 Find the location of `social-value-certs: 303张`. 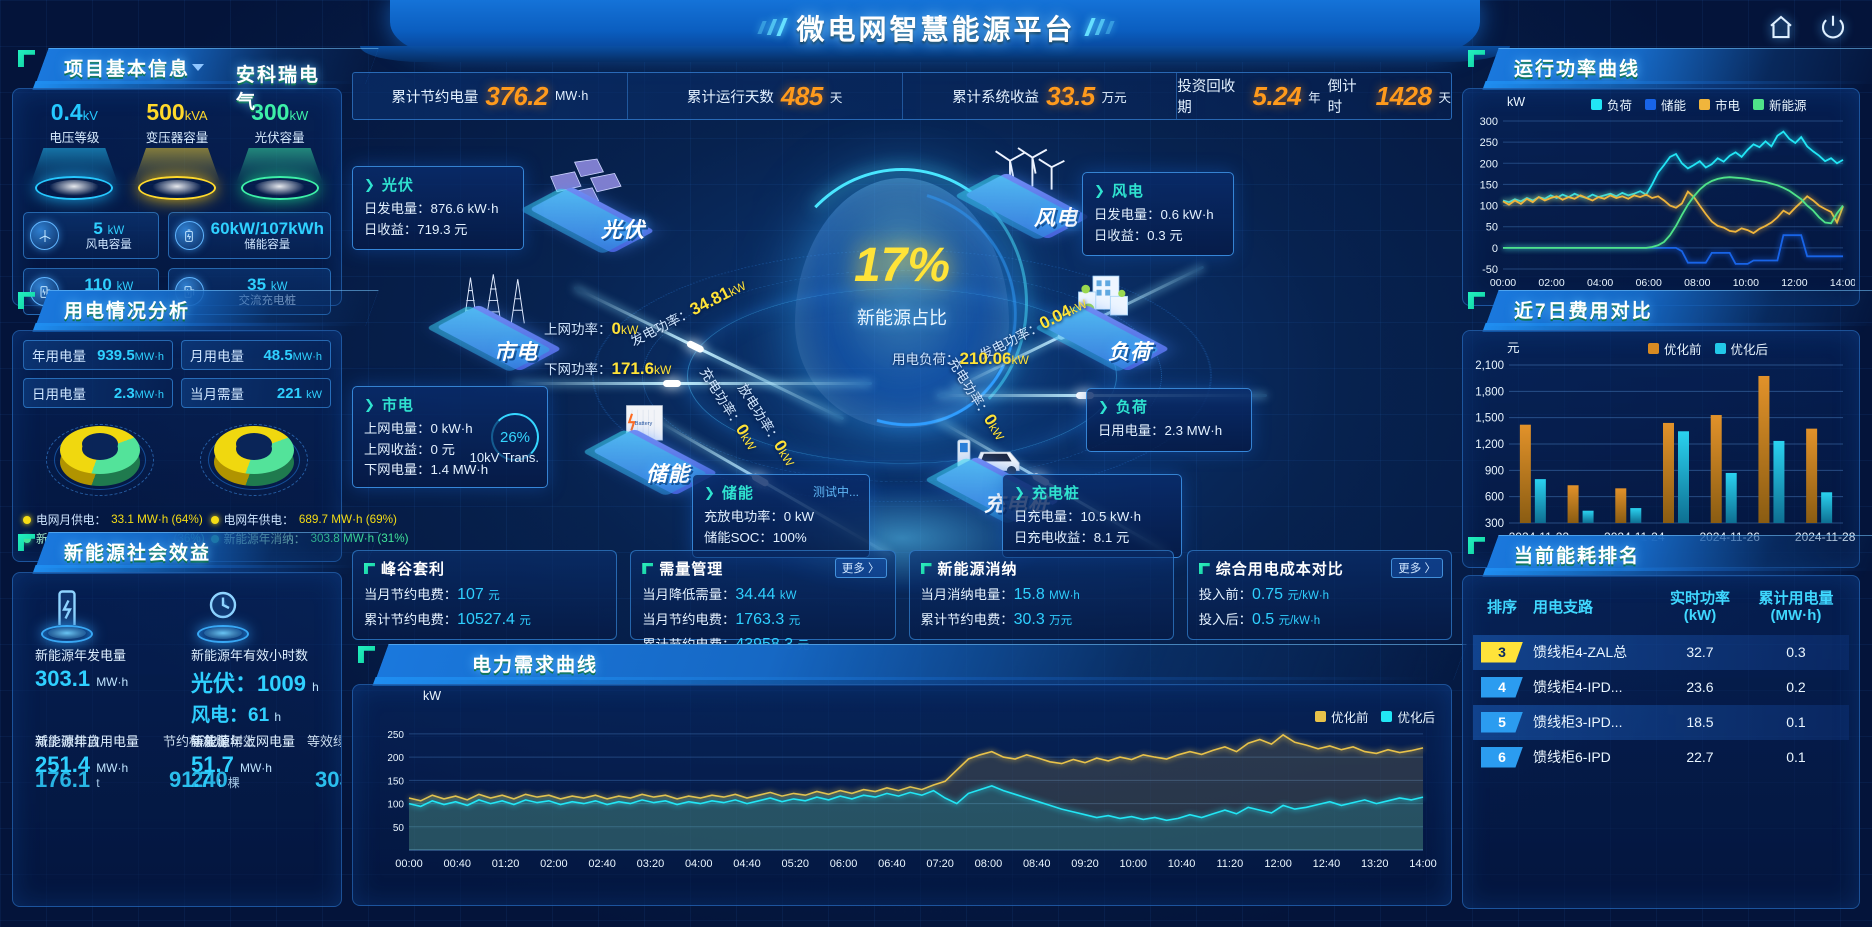

social-value-certs: 303张 is located at coordinates (328, 779).